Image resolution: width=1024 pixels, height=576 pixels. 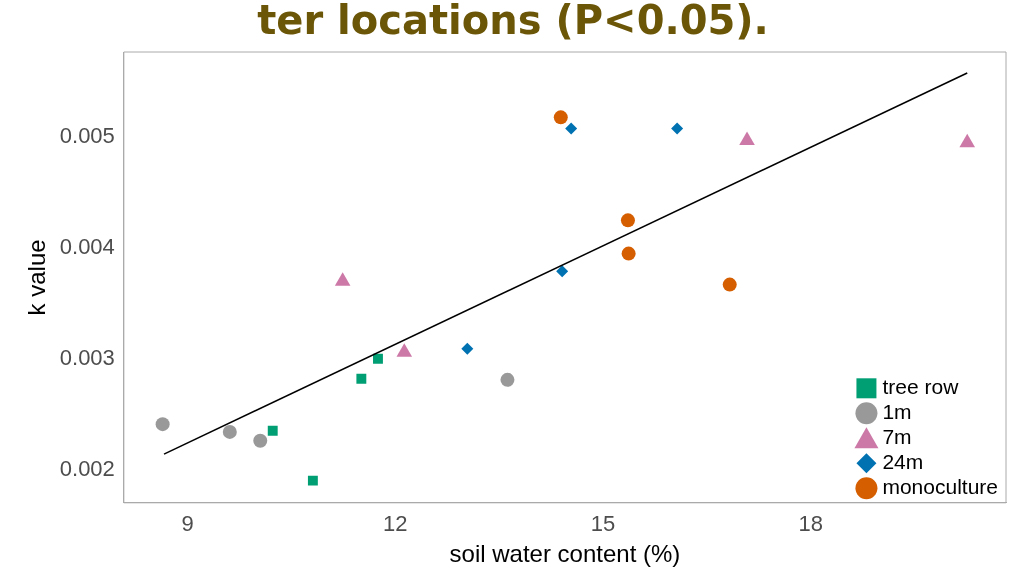 What do you see at coordinates (395, 524) in the screenshot?
I see `x-tick-label: 12` at bounding box center [395, 524].